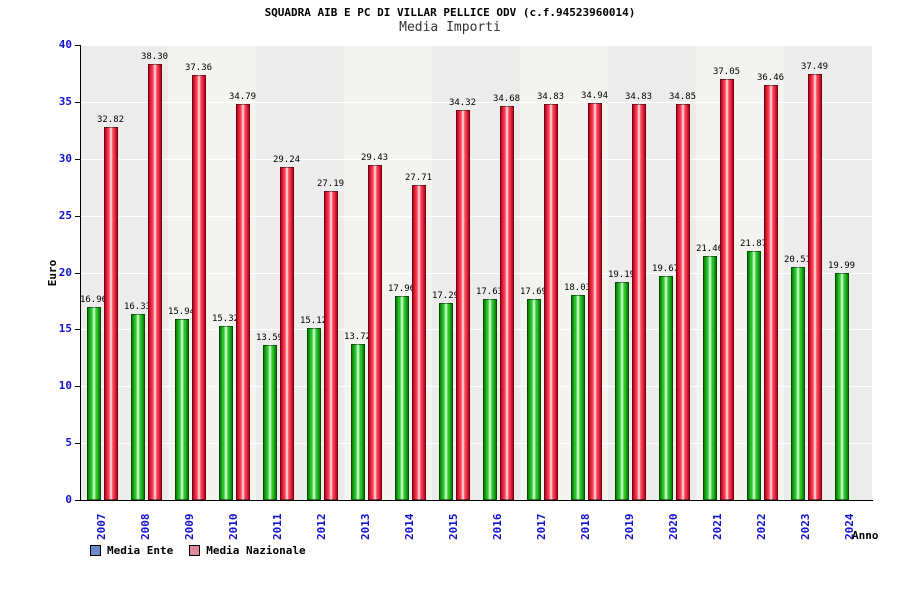 The width and height of the screenshot is (900, 600). Describe the element at coordinates (137, 307) in the screenshot. I see `bar-value-label: 16.33` at that location.